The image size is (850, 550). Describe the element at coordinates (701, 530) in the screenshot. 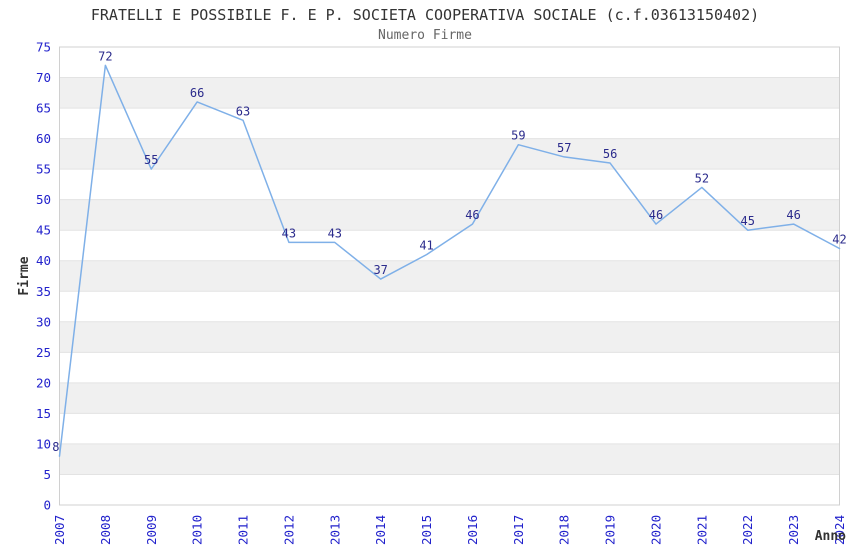

I see `x-tick-label: 2021` at that location.